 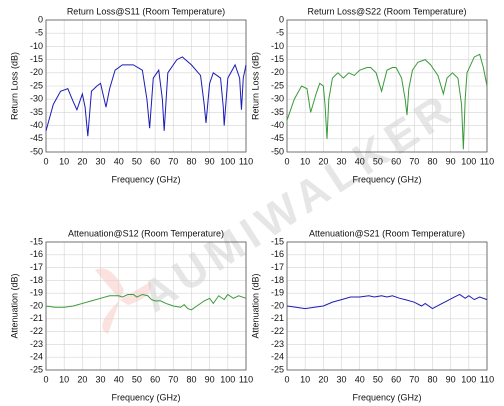 What do you see at coordinates (146, 11) in the screenshot?
I see `chart-title: Return Loss@S11 (Room Temperature)` at bounding box center [146, 11].